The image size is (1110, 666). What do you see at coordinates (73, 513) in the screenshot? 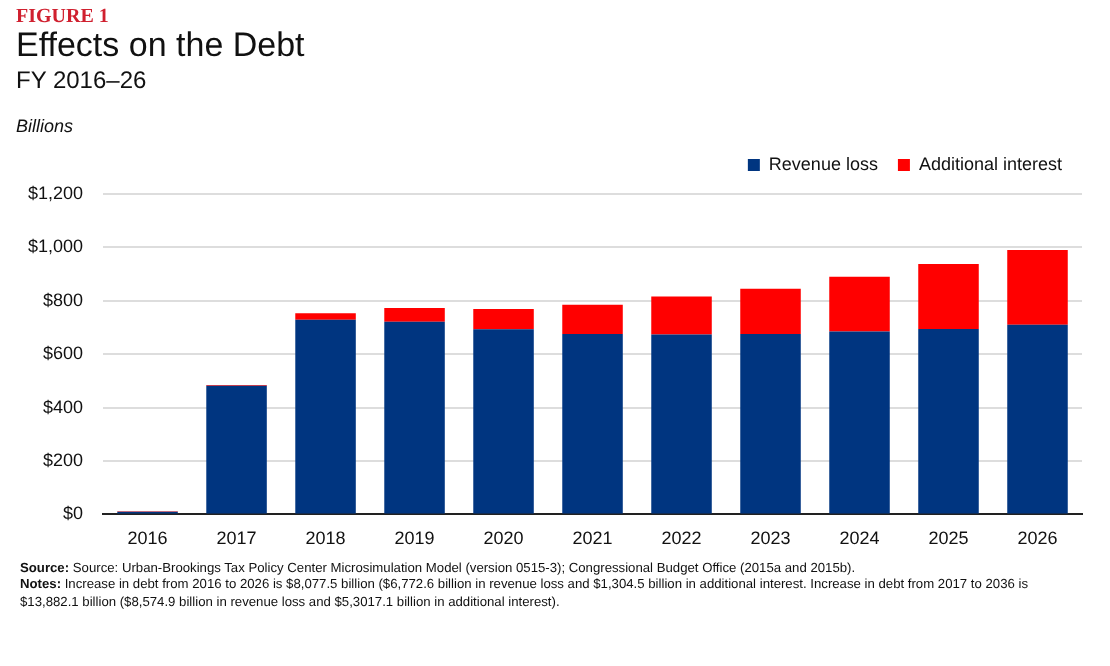
I see `y-tick-label: $0` at bounding box center [73, 513].